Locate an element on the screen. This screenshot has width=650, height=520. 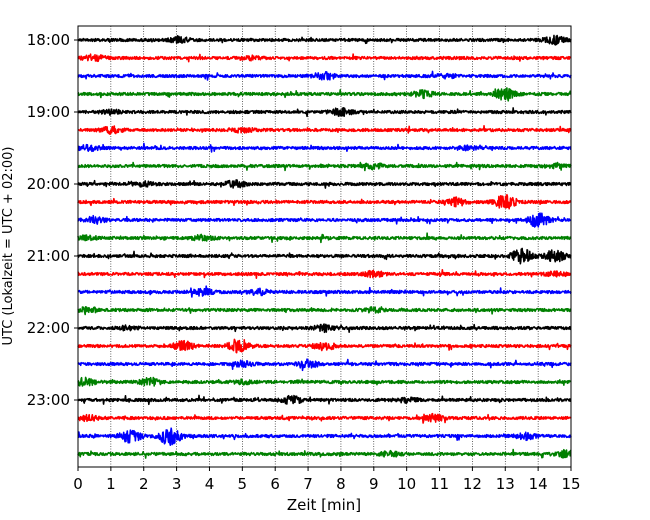
x-tick-label: 14 is located at coordinates (538, 484).